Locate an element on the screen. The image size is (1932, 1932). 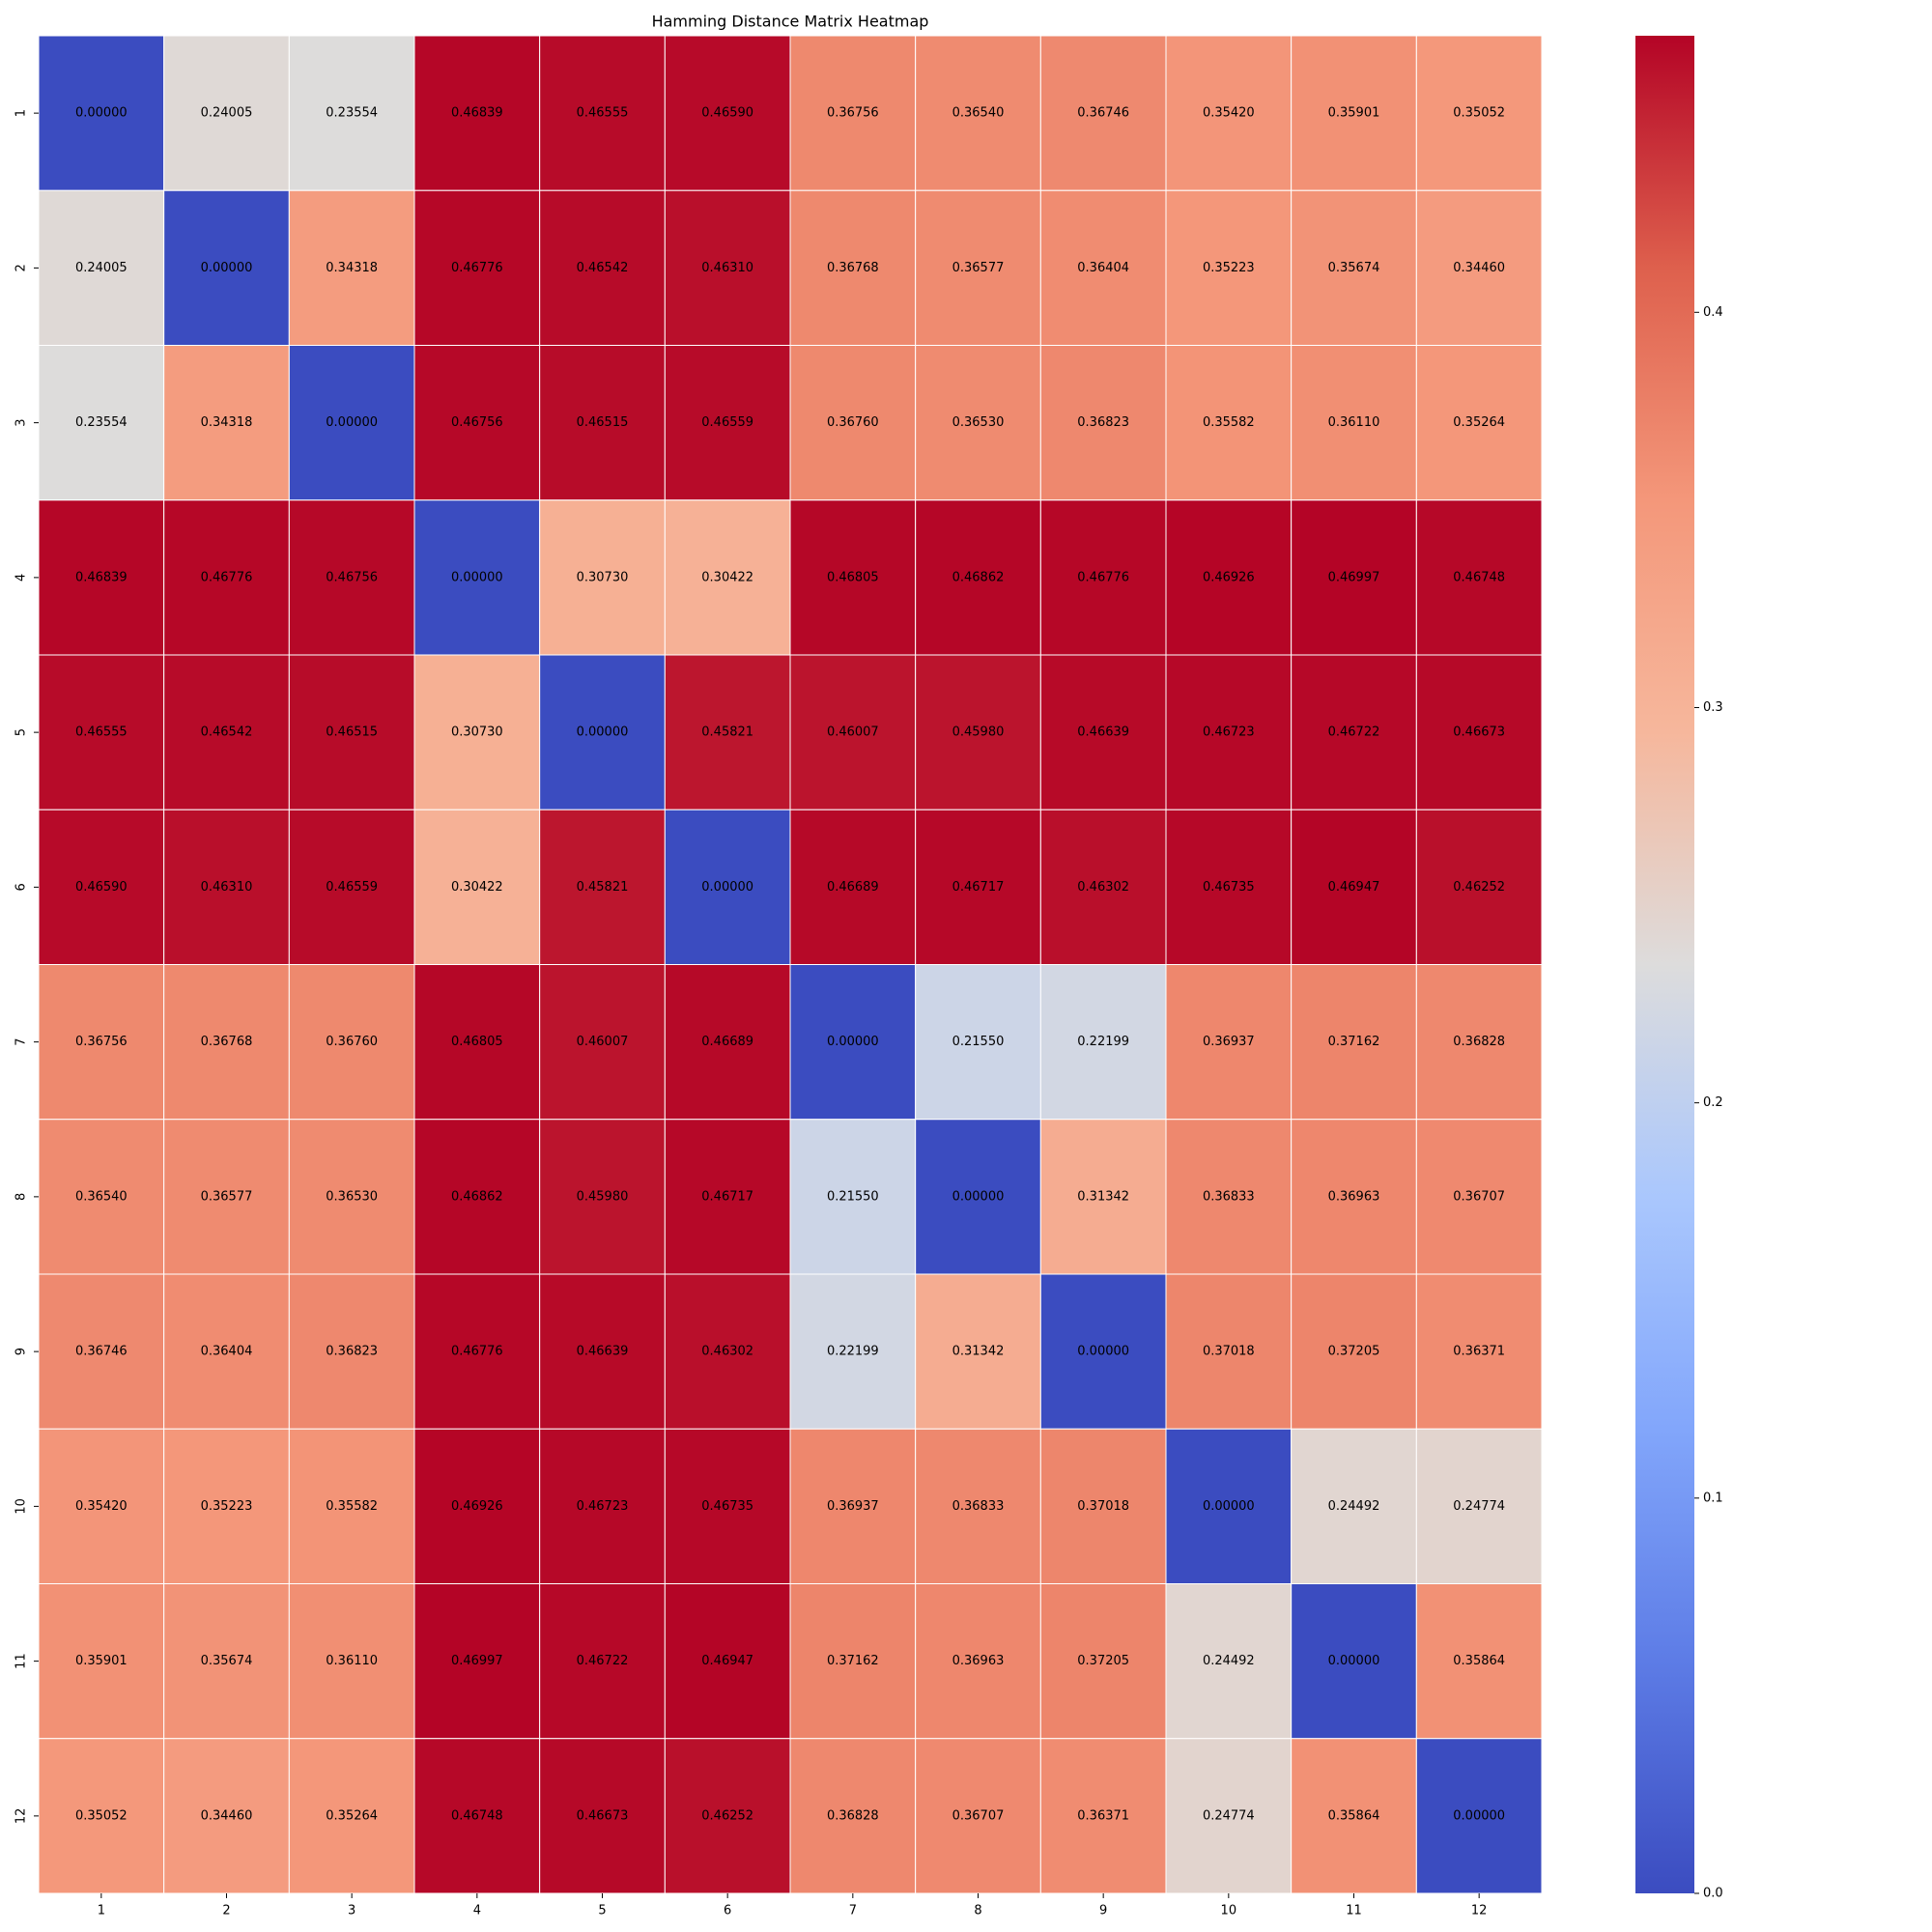
cell-label: 0.36760 is located at coordinates (352, 1042).